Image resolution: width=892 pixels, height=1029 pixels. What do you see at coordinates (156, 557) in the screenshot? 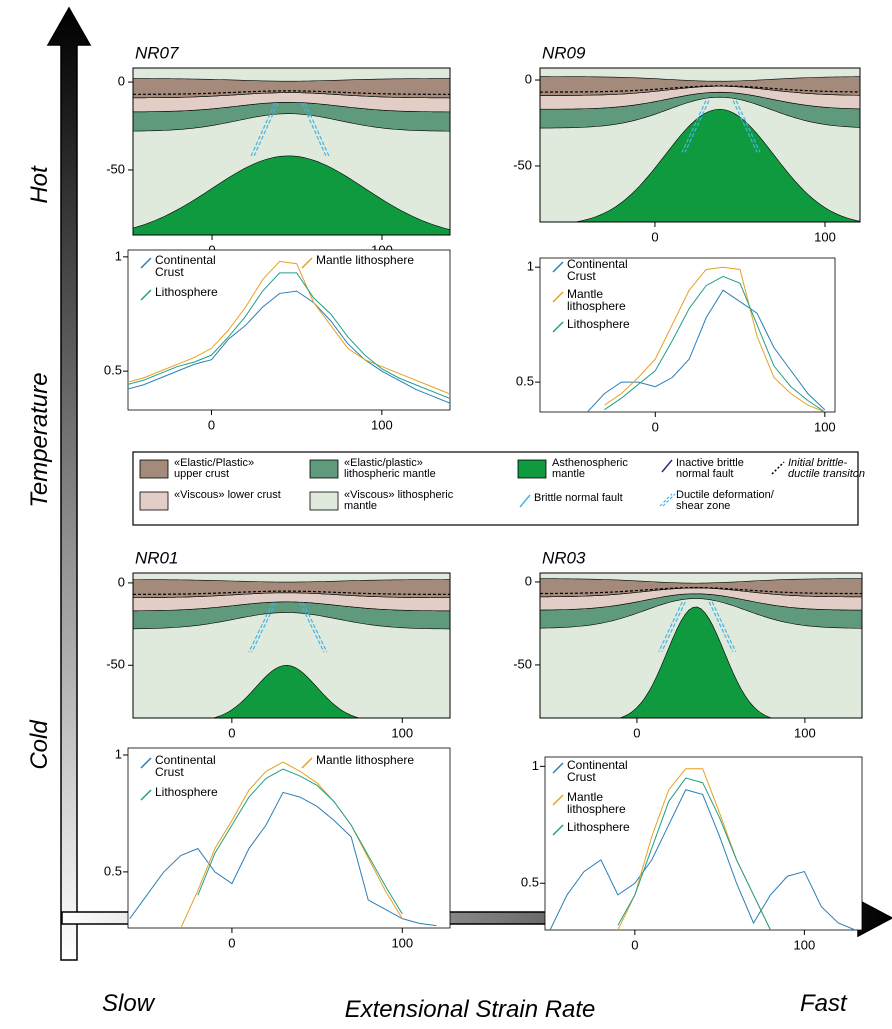
I see `section-title: NR01` at bounding box center [156, 557].